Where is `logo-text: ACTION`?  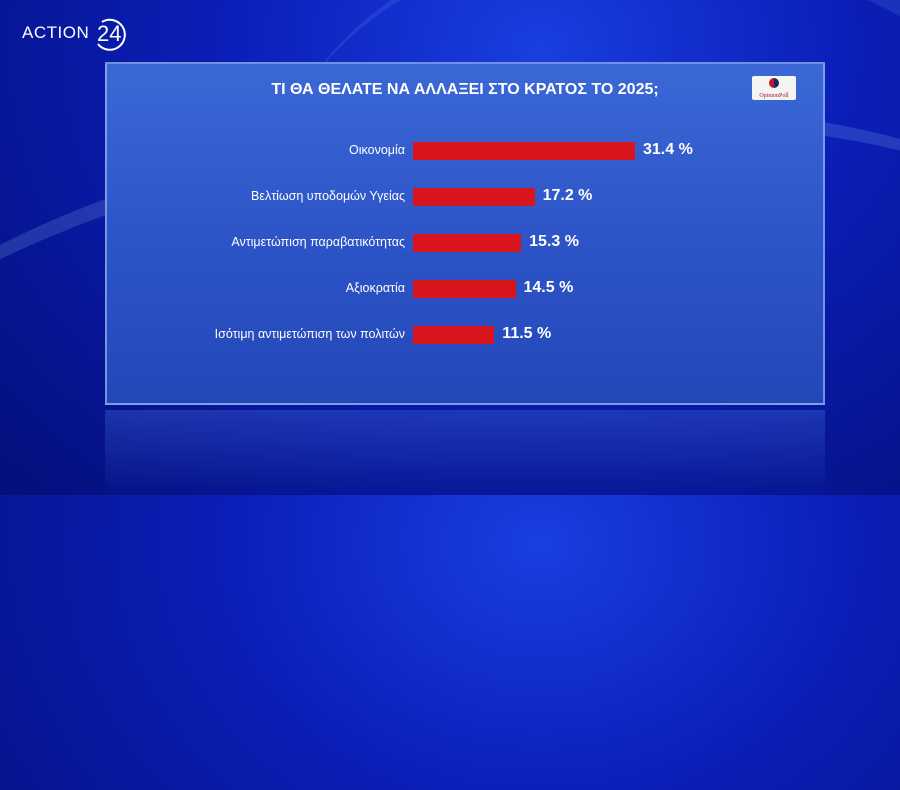
logo-text: ACTION is located at coordinates (56, 32).